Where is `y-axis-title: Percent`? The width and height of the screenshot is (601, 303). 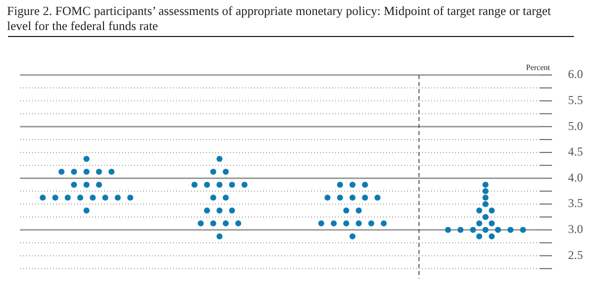
y-axis-title: Percent is located at coordinates (538, 67).